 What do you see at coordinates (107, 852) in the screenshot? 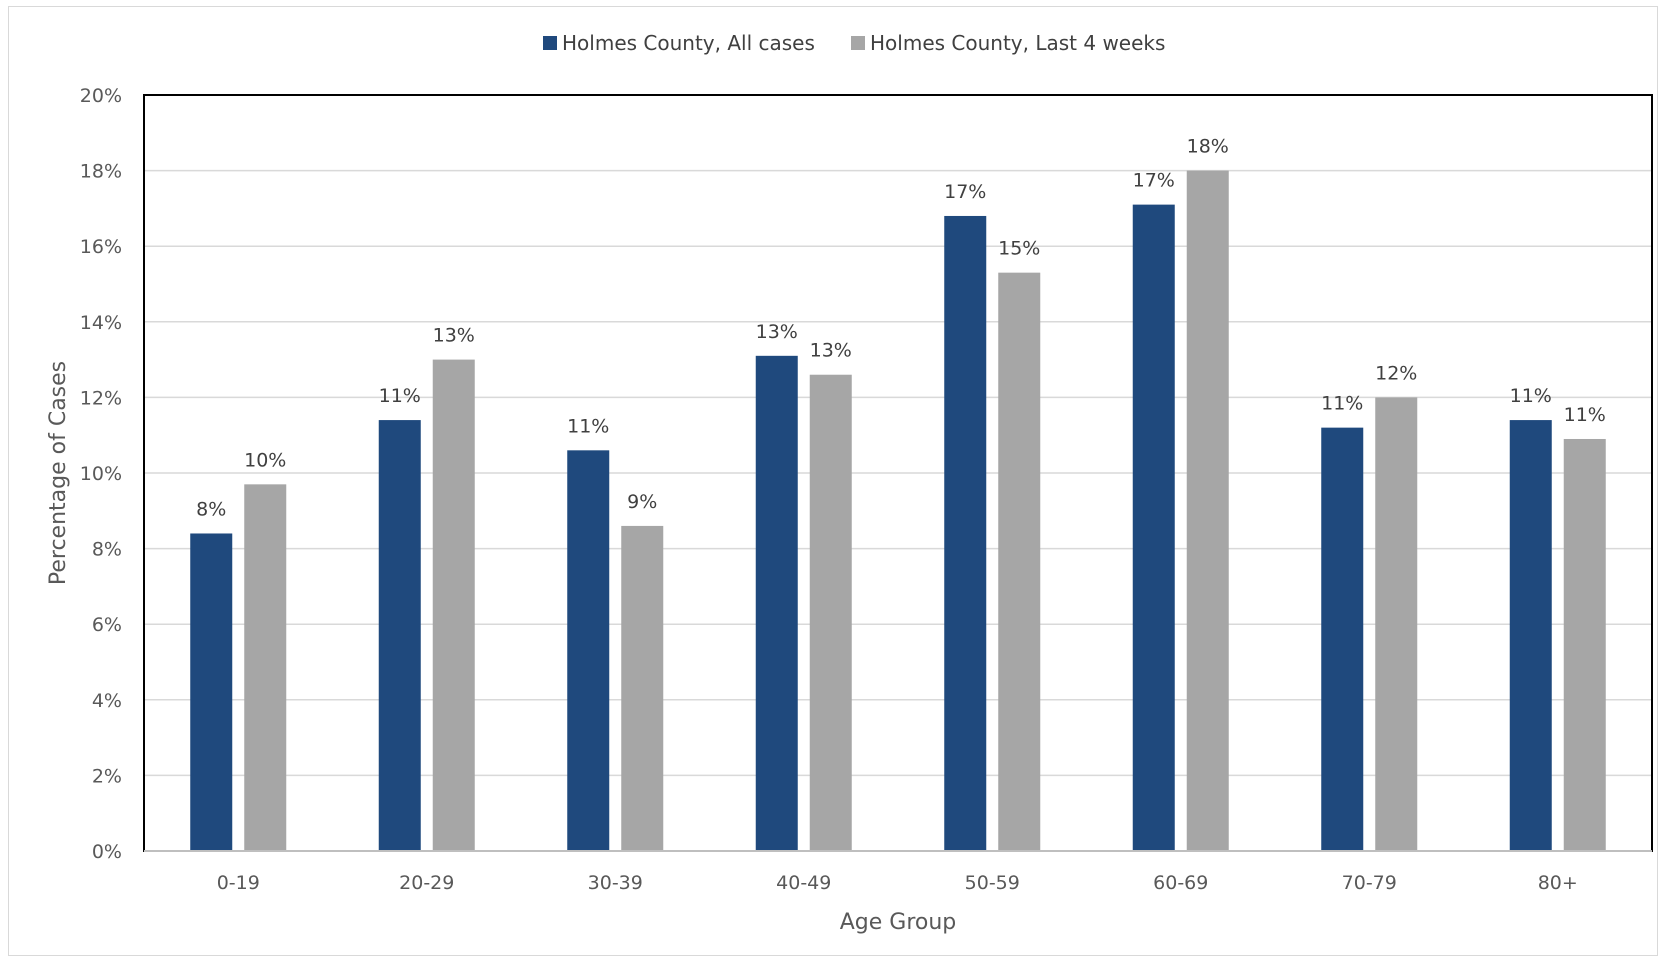
I see `y-tick-label: 0%` at bounding box center [107, 852].